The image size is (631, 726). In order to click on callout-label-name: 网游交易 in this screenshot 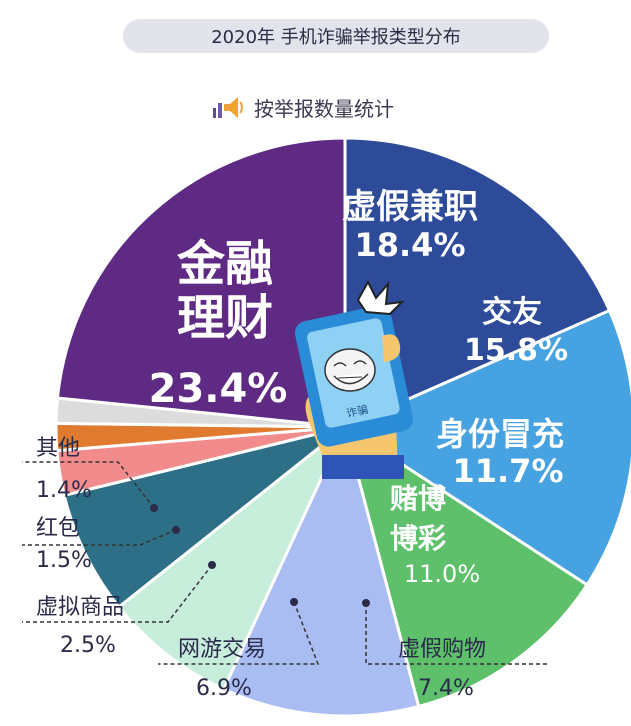, I will do `click(222, 649)`.